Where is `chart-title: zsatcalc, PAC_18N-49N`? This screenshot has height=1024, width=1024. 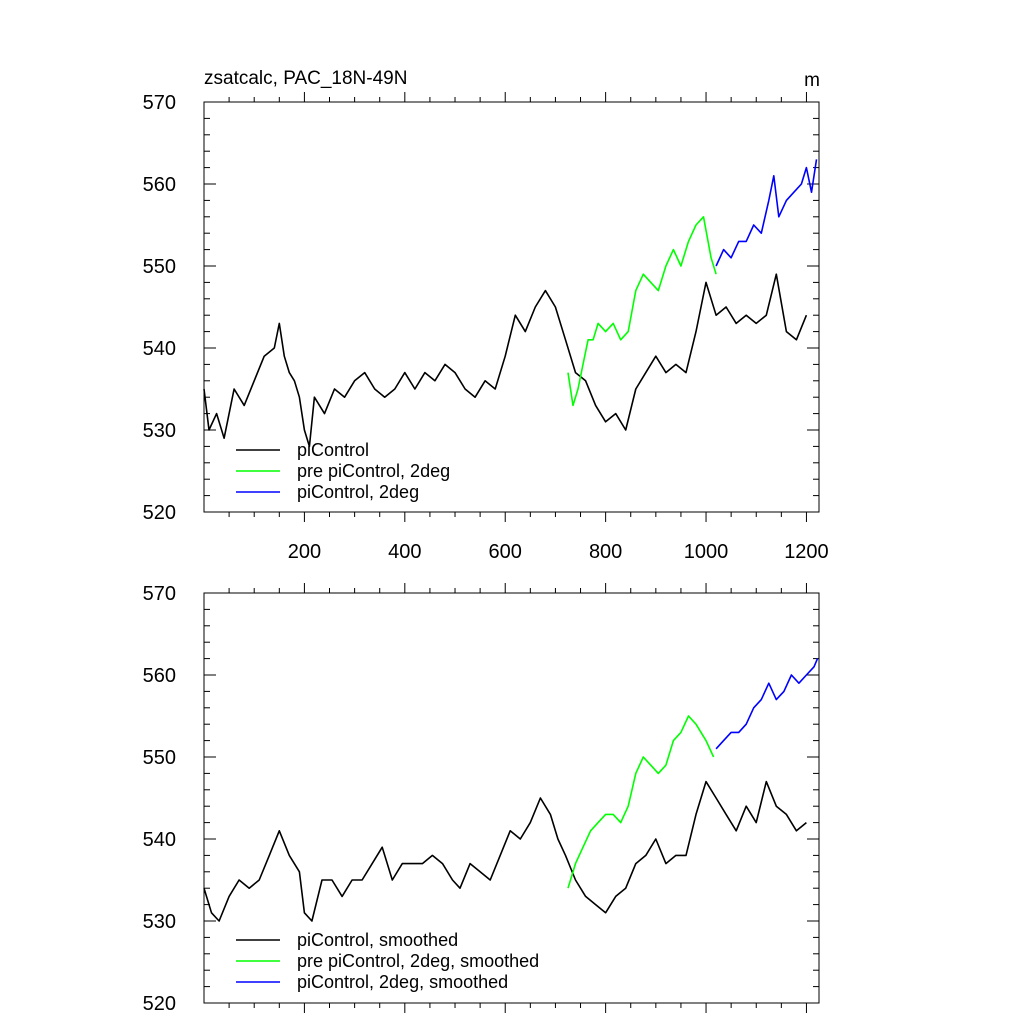
chart-title: zsatcalc, PAC_18N-49N is located at coordinates (305, 78).